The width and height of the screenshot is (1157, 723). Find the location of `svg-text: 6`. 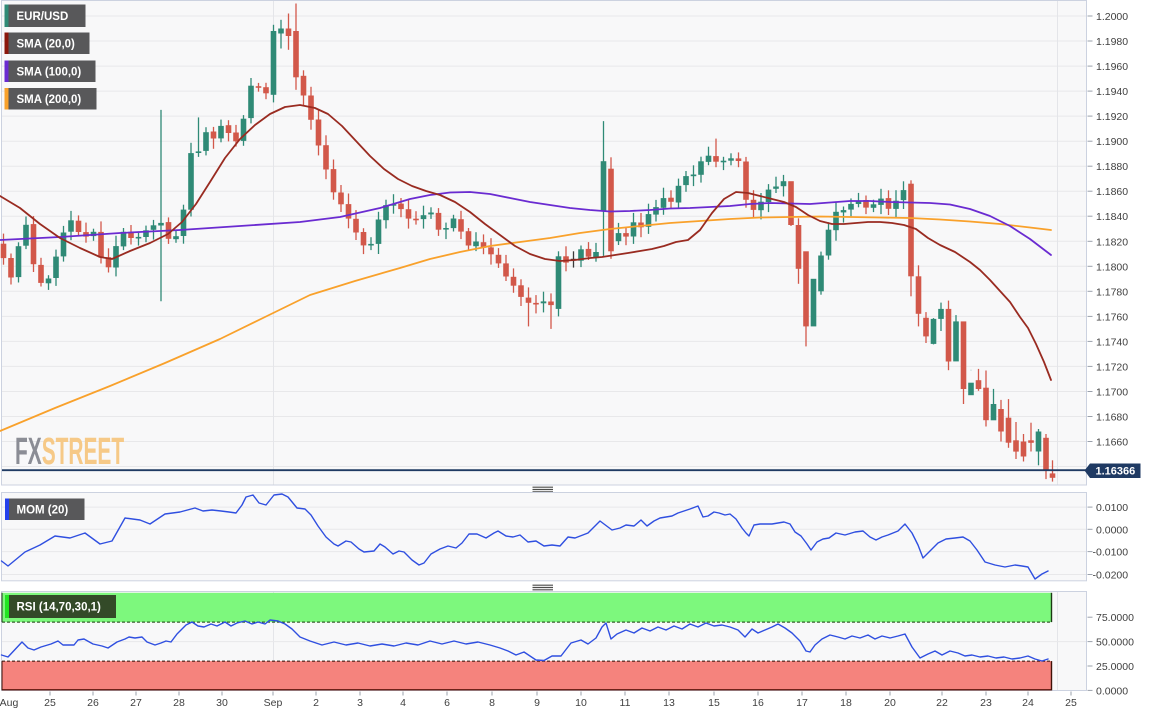

svg-text: 6 is located at coordinates (447, 703).